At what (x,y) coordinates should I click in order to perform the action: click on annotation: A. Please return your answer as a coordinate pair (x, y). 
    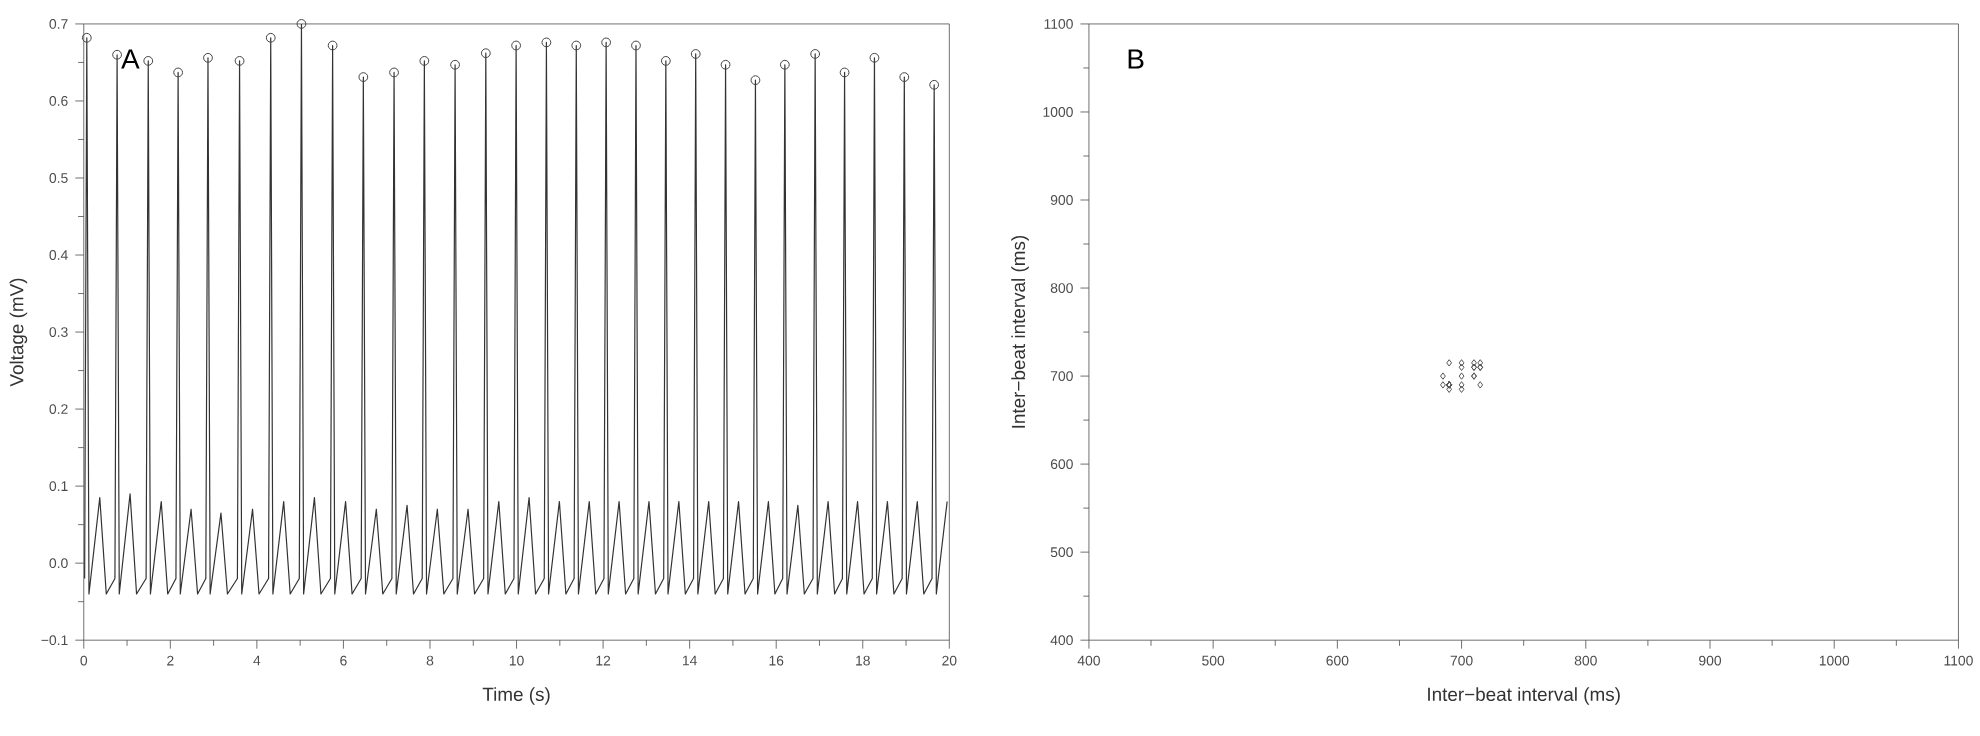
    Looking at the image, I should click on (130, 59).